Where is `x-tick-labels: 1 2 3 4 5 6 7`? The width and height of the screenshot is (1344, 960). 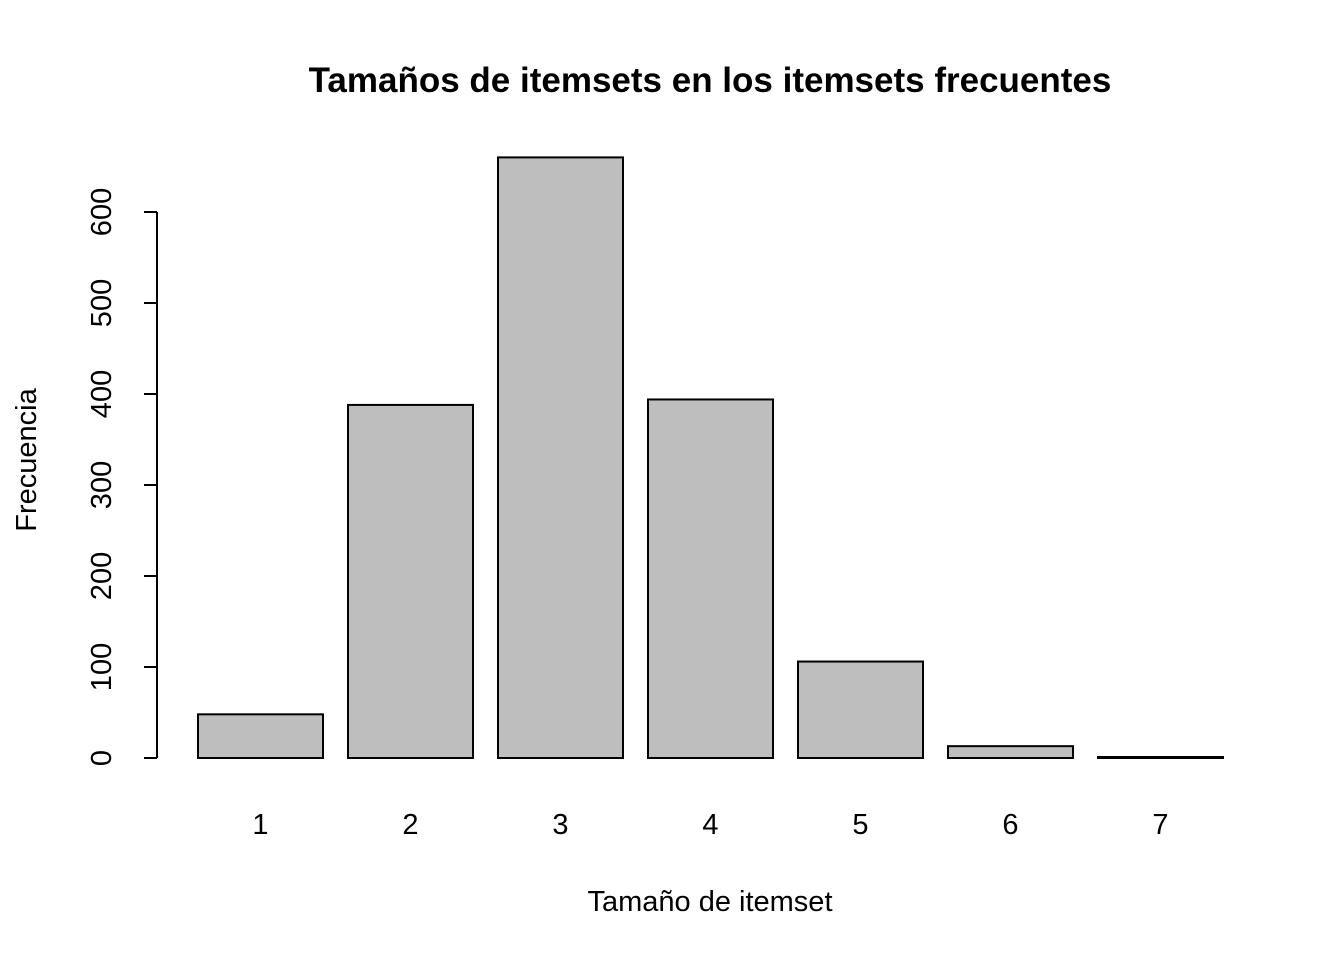
x-tick-labels: 1 2 3 4 5 6 7 is located at coordinates (710, 825).